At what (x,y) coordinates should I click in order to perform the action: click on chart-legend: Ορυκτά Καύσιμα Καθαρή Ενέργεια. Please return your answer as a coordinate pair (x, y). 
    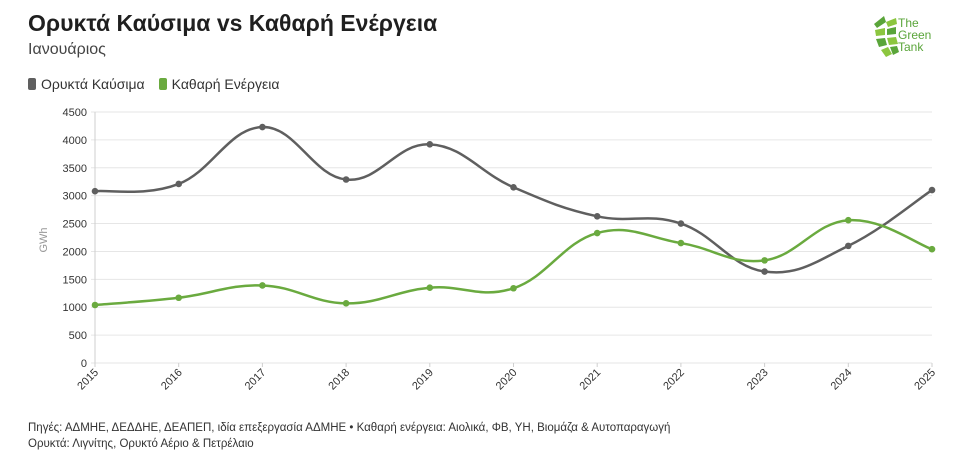
    Looking at the image, I should click on (153, 84).